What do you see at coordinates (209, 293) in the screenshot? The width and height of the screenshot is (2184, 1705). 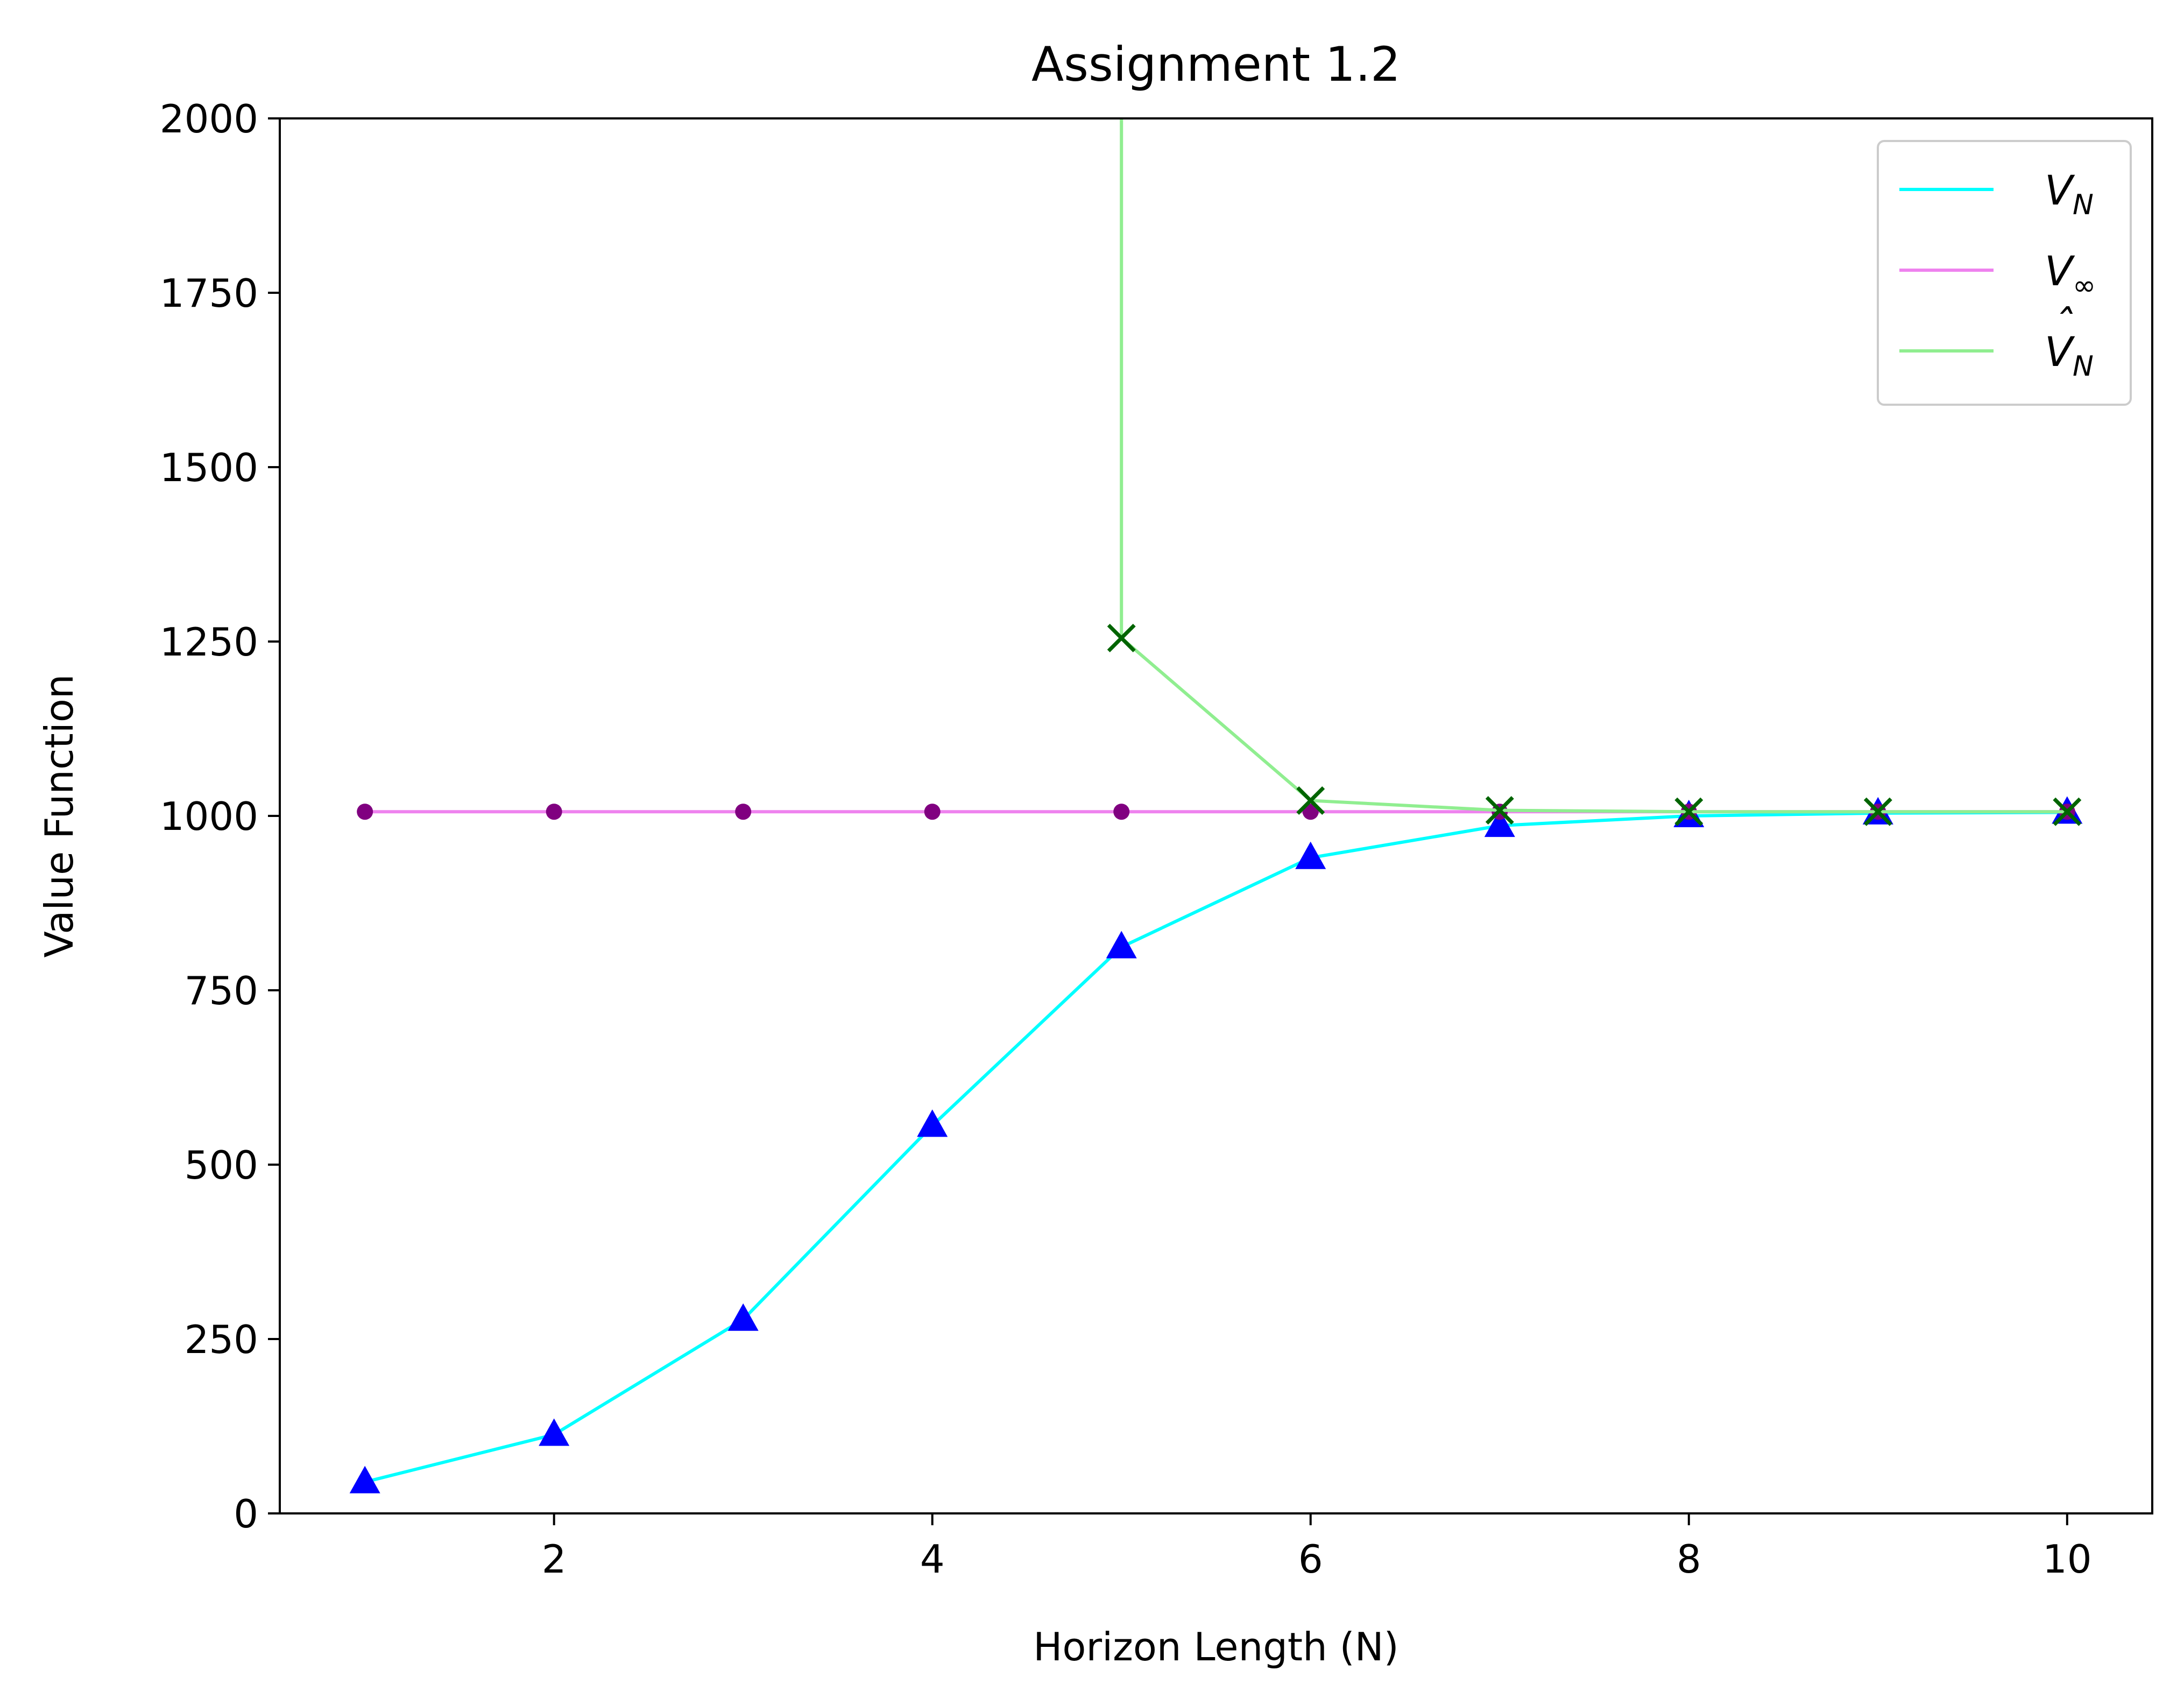 I see `y-tick-label: 1750` at bounding box center [209, 293].